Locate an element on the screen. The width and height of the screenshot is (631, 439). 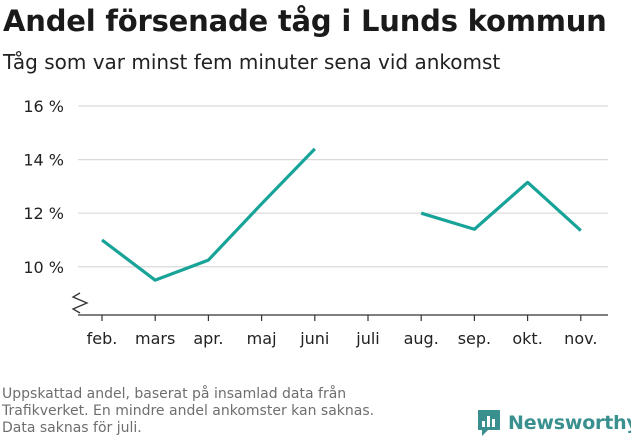
y-tick-label: 16 % is located at coordinates (43, 106).